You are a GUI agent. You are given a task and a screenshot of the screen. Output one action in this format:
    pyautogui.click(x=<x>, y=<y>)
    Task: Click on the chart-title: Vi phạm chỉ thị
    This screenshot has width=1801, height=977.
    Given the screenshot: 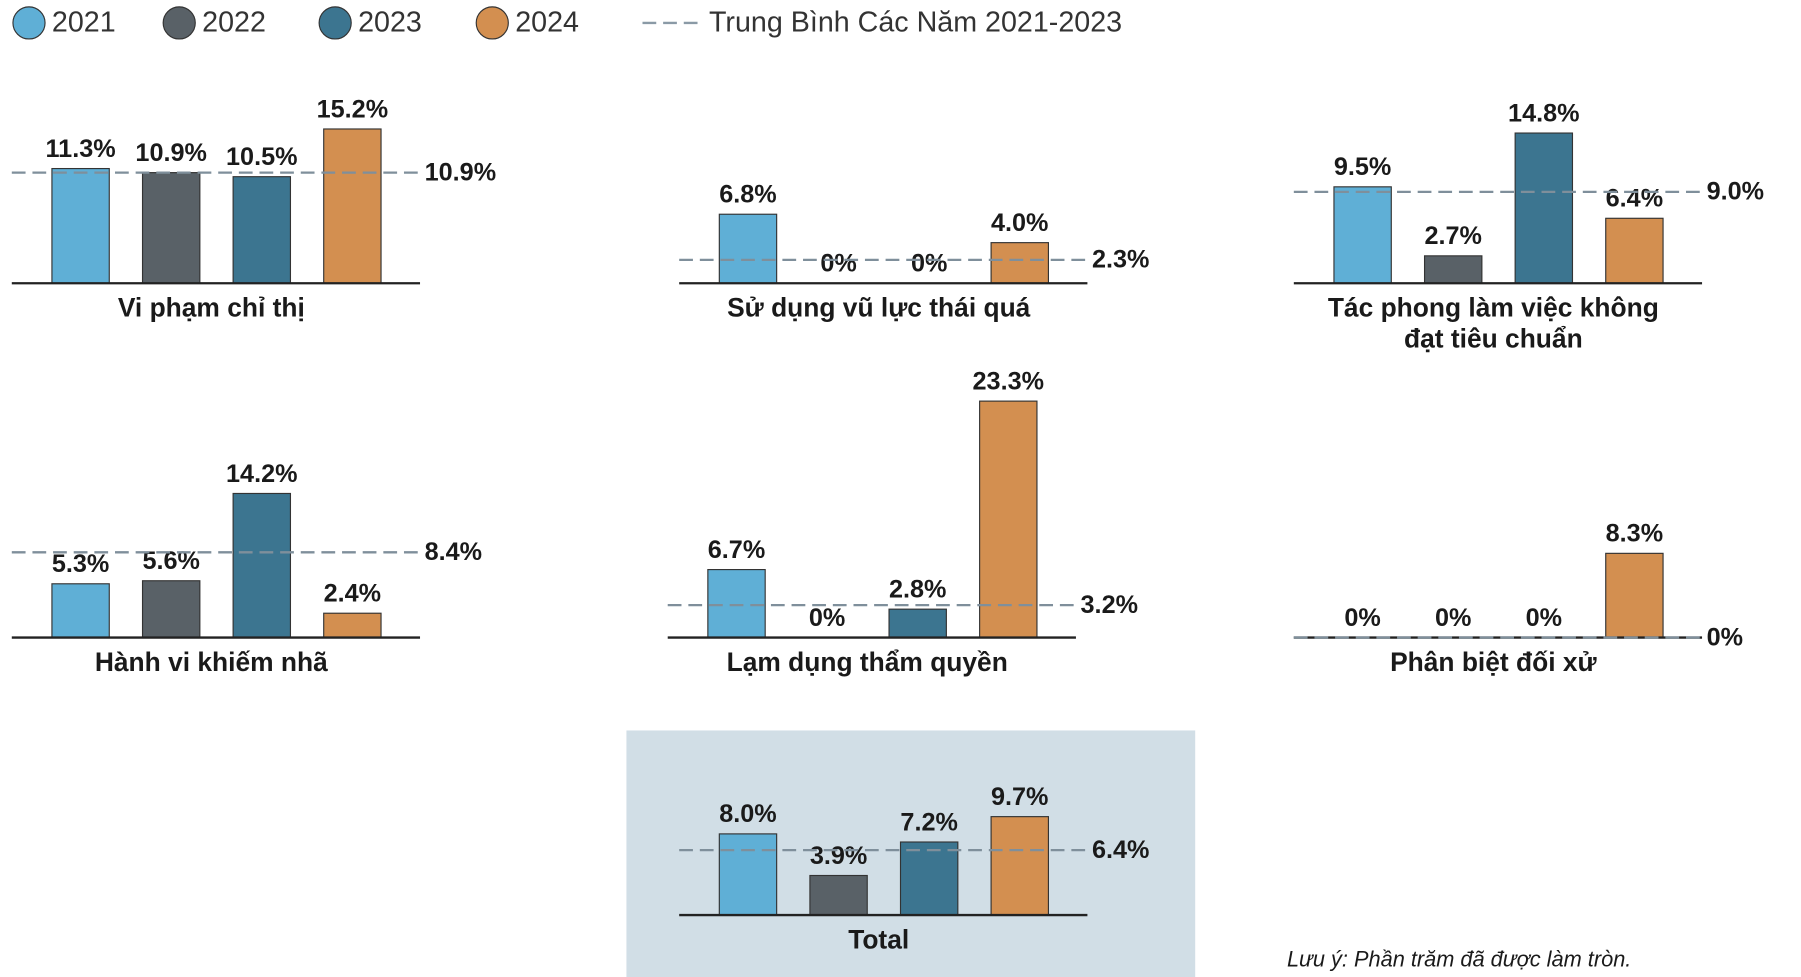 What is the action you would take?
    pyautogui.click(x=211, y=308)
    